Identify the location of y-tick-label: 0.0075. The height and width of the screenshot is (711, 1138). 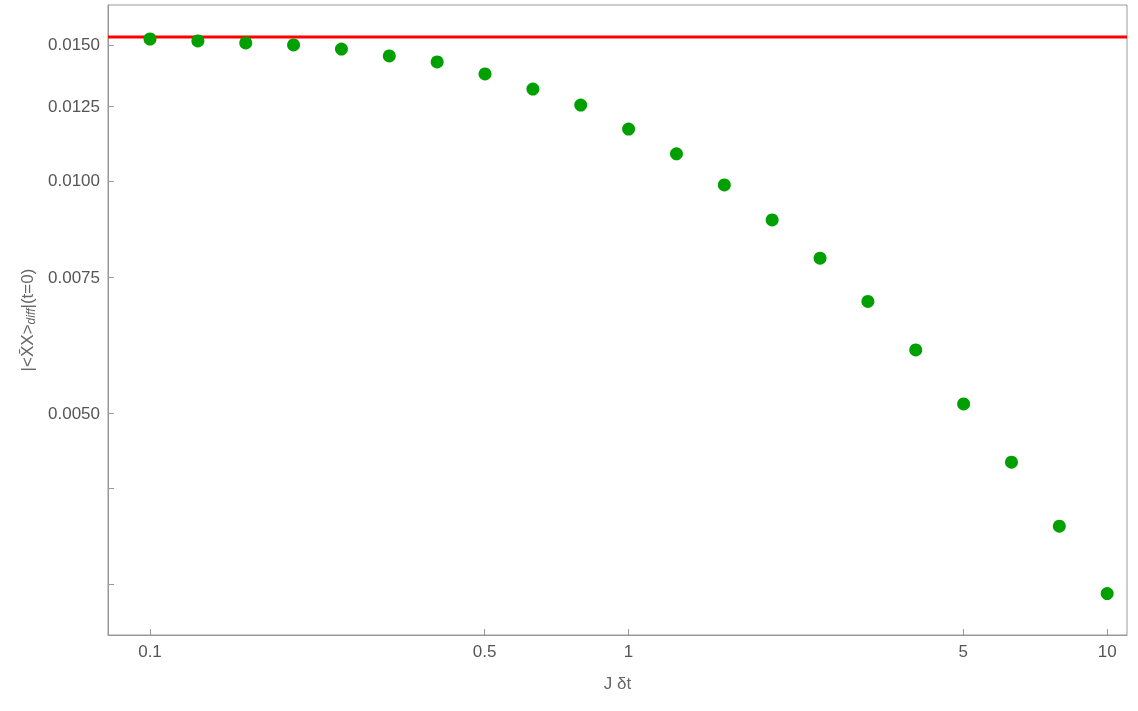
(74, 277).